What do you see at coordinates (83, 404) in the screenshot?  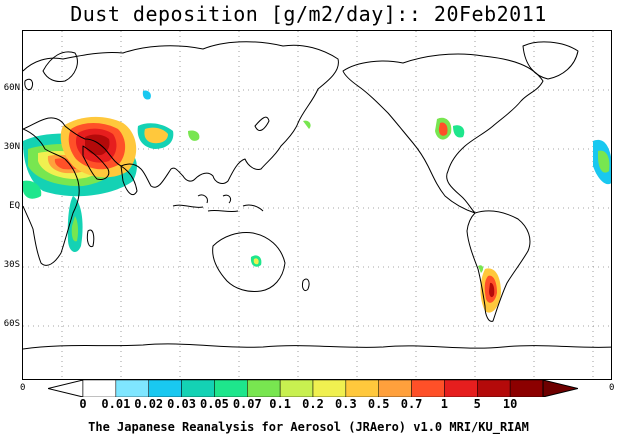 I see `colorbar-tick-label: 0` at bounding box center [83, 404].